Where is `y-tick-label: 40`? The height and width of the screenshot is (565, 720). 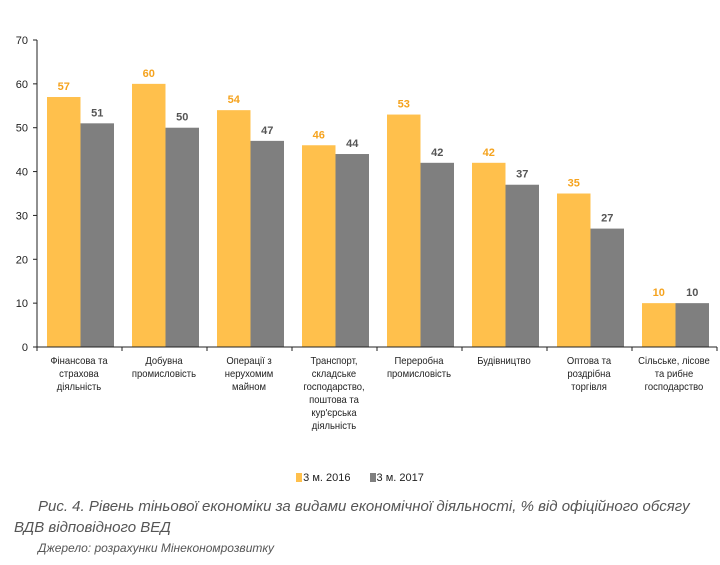
y-tick-label: 40 is located at coordinates (22, 173).